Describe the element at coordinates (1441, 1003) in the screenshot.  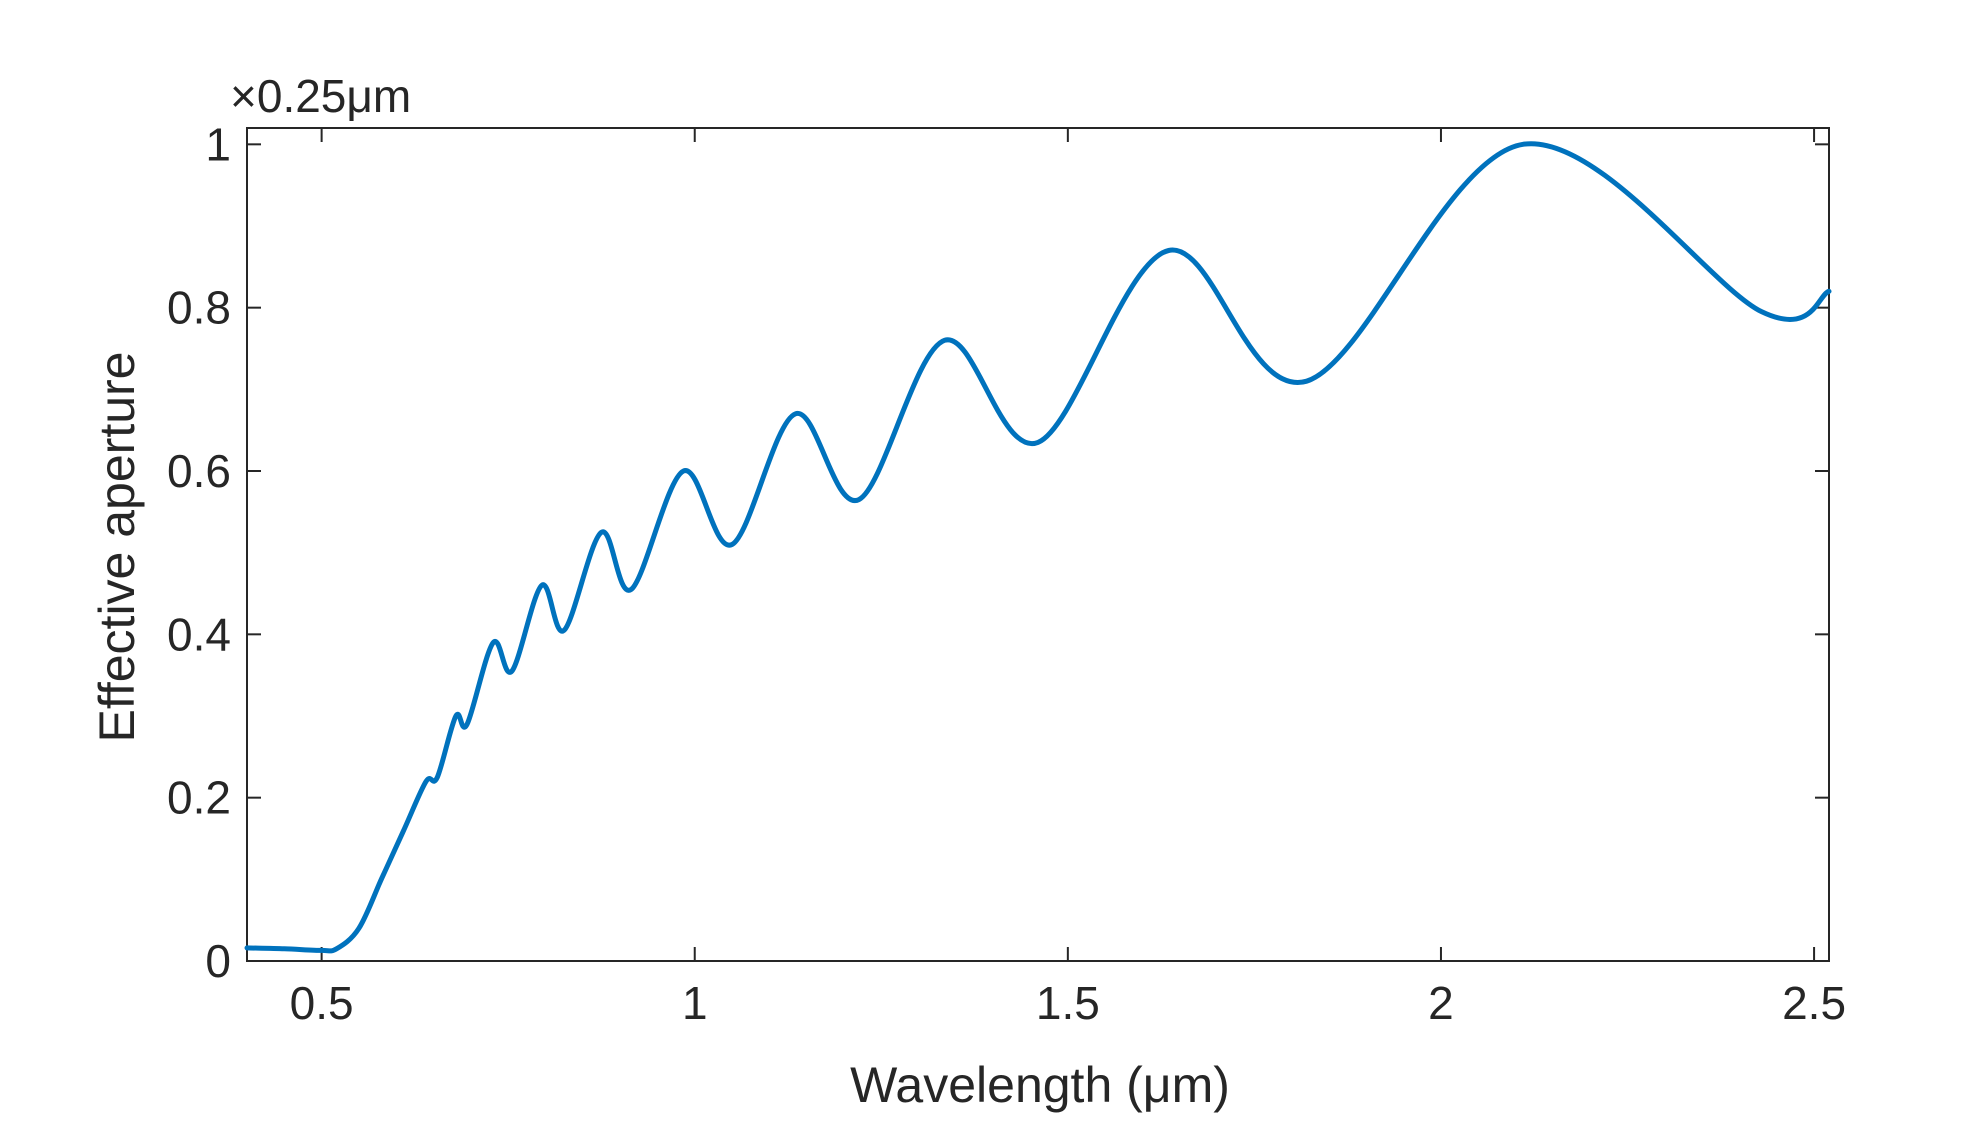
I see `x-tick-label: 2` at that location.